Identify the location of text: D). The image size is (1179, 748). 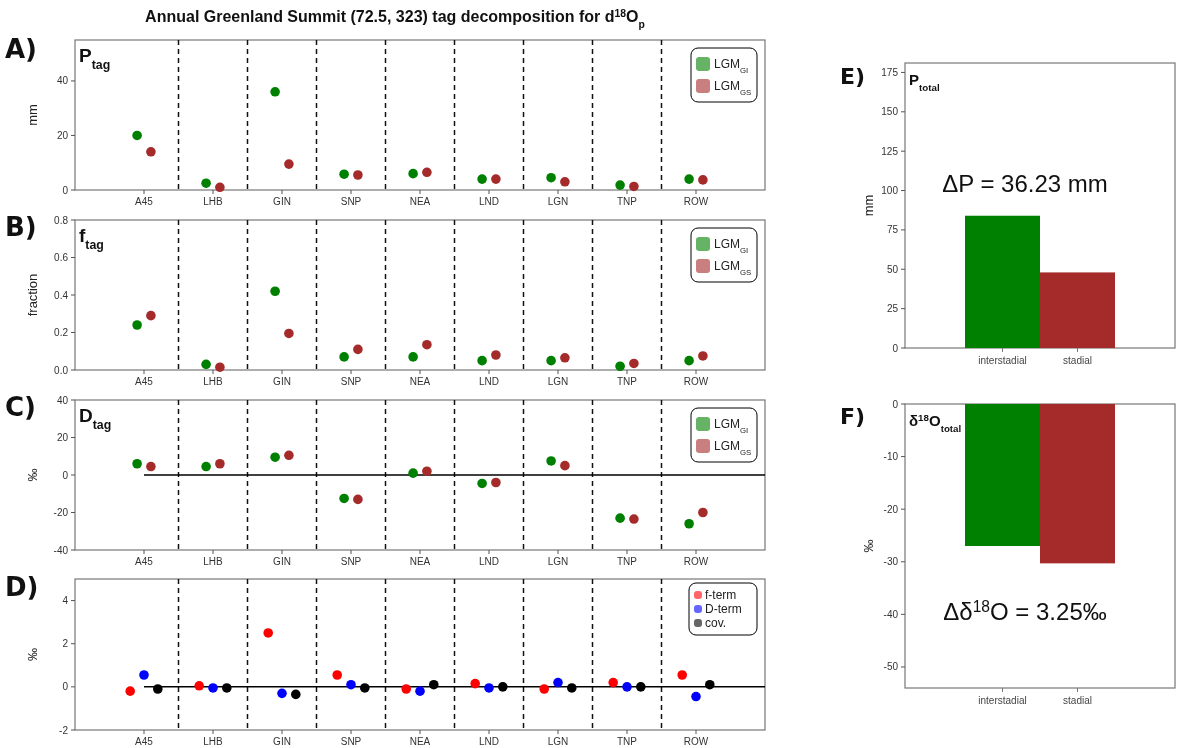
(22, 587).